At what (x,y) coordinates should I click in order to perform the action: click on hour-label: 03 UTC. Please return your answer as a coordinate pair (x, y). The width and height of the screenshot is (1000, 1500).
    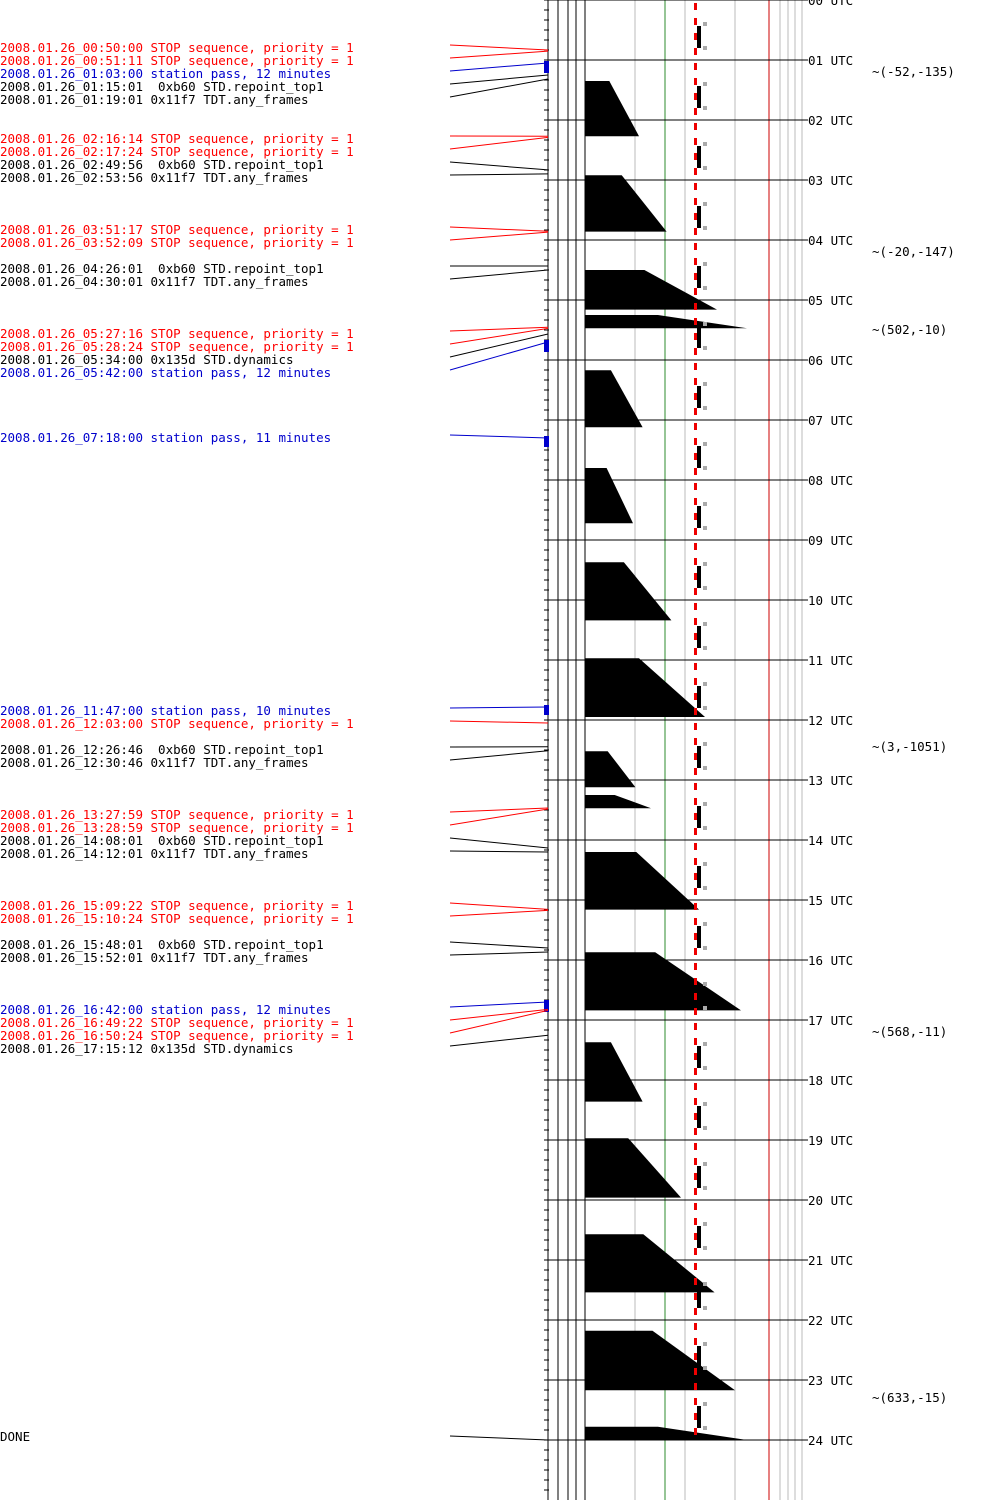
    Looking at the image, I should click on (831, 180).